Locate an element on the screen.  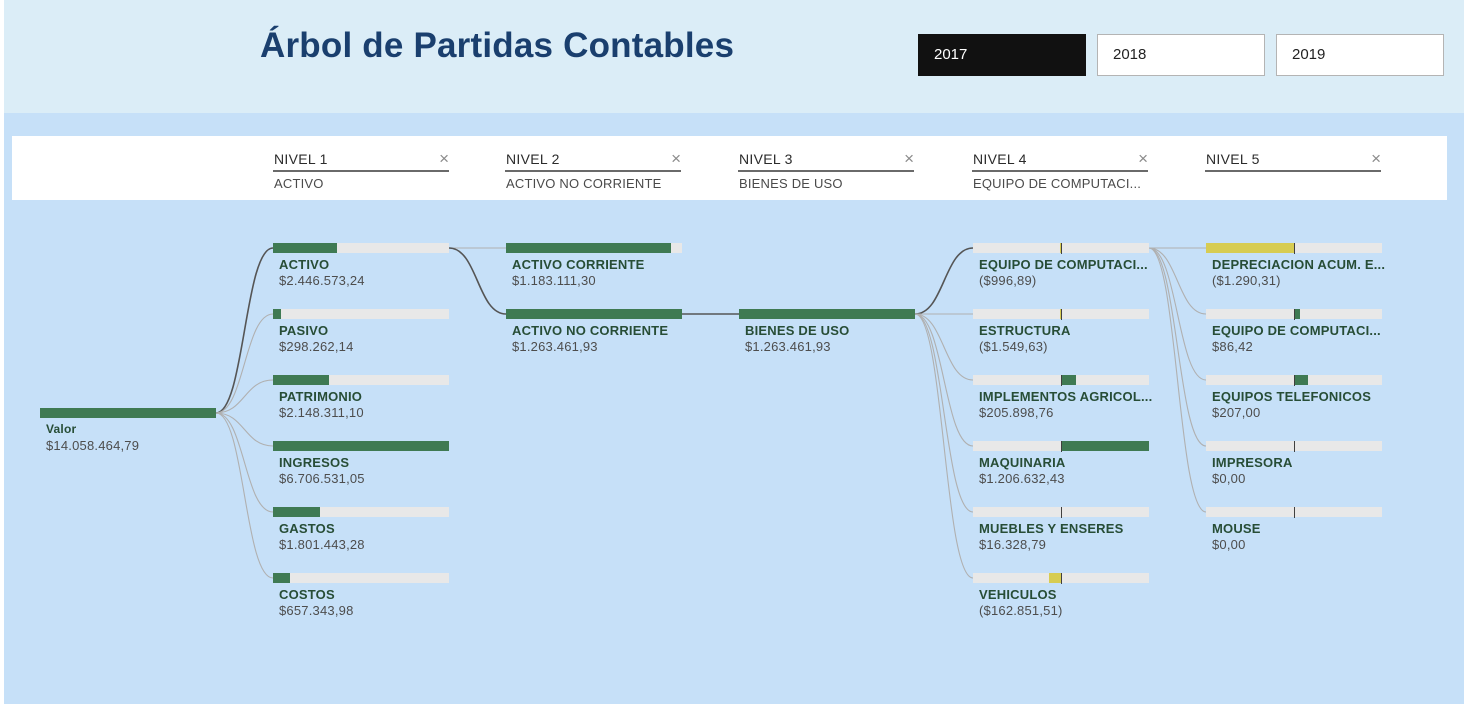
tree-node-l4-3: IMPLEMENTOS AGRICOL... $205.898,76 is located at coordinates (1062, 400).